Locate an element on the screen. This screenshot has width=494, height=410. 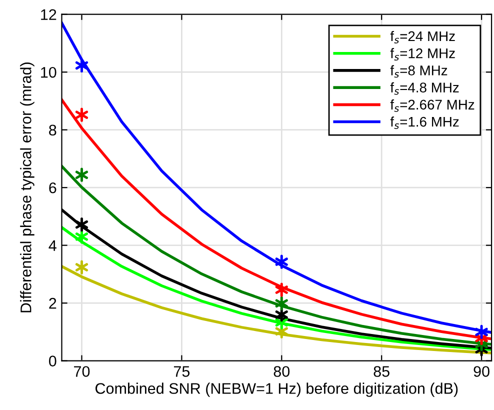
y-tick-label: 10 is located at coordinates (48, 72).